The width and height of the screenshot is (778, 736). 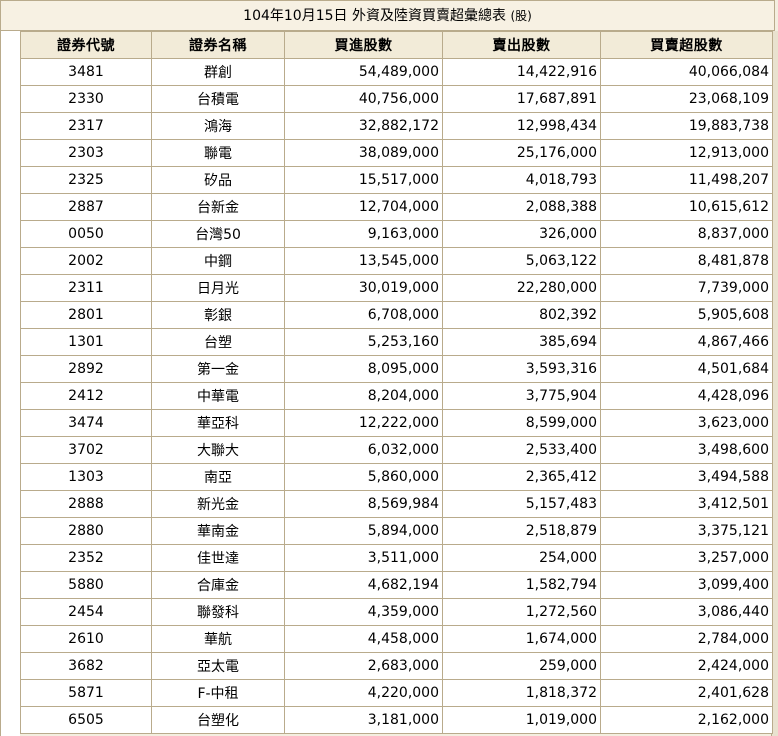 I want to click on sell-shares-cell: 8,599,000, so click(x=521, y=423).